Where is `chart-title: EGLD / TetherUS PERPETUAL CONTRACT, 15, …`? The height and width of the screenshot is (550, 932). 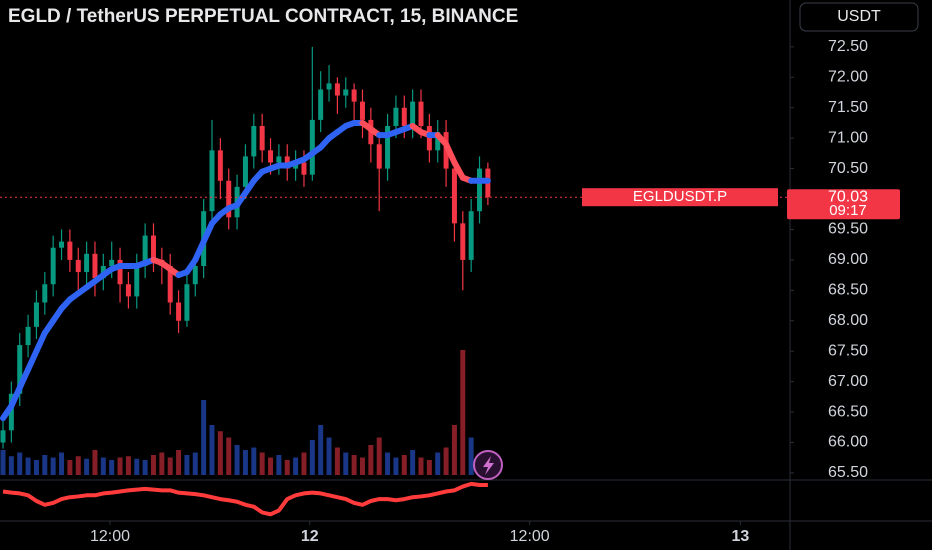
chart-title: EGLD / TetherUS PERPETUAL CONTRACT, 15, … is located at coordinates (263, 16).